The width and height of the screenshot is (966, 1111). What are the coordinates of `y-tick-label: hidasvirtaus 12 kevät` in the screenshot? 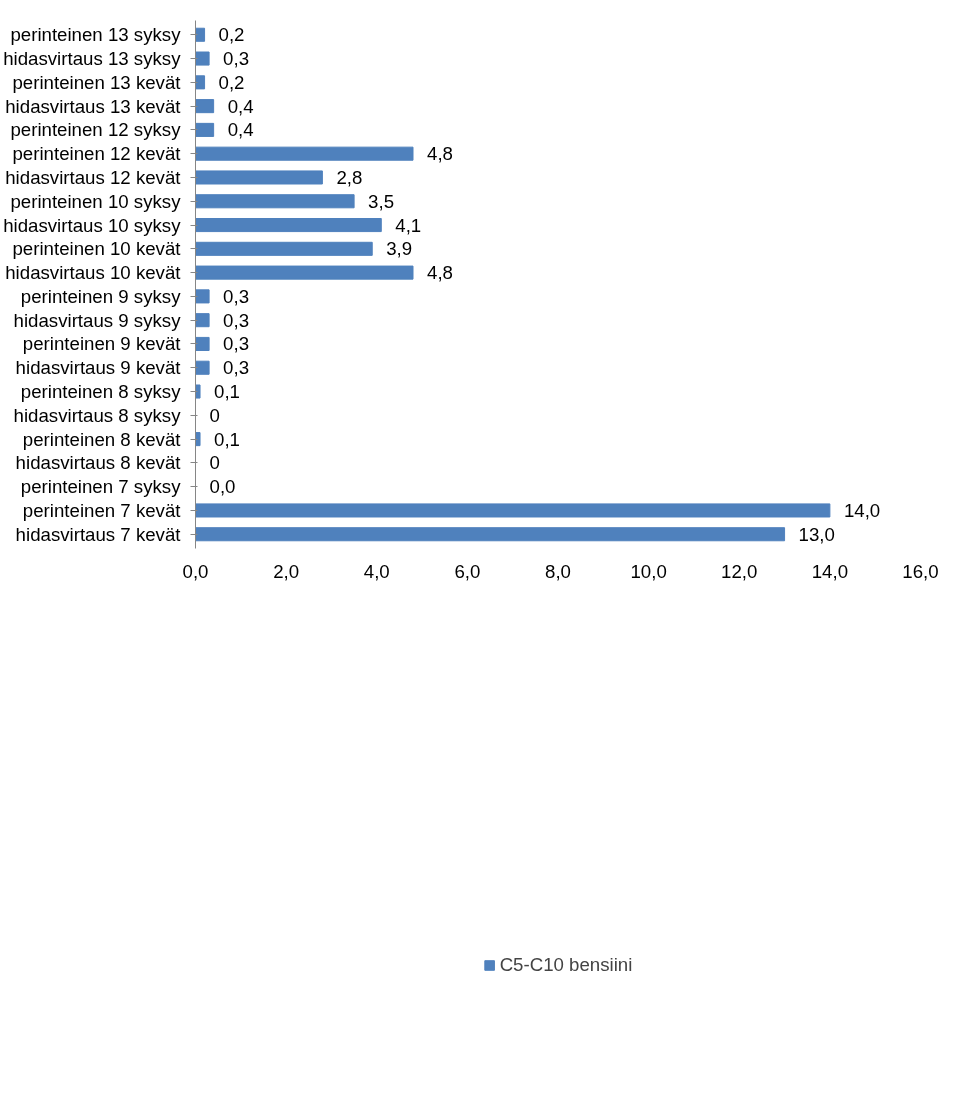 It's located at (93, 177).